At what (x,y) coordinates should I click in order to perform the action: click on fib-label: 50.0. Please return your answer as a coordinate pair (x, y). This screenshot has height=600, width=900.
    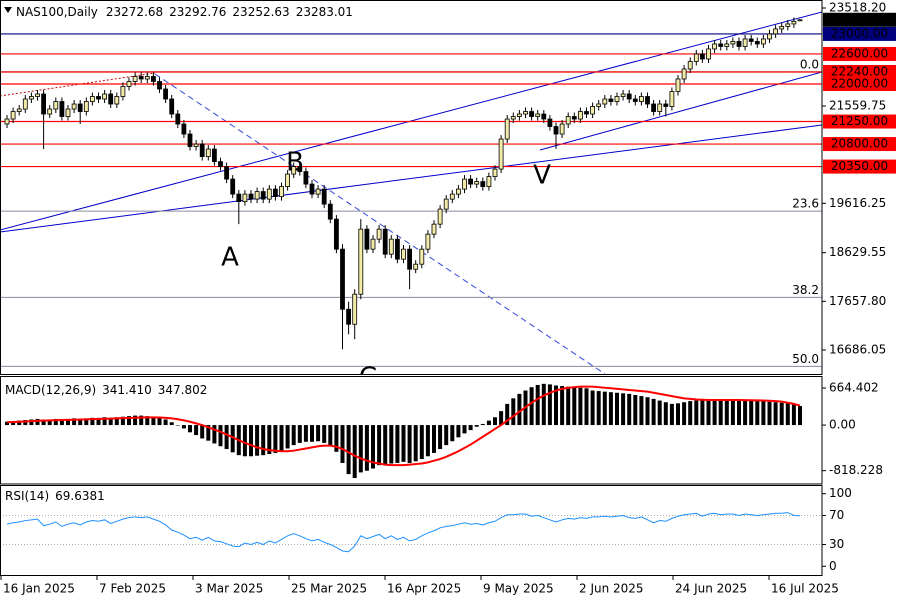
    Looking at the image, I should click on (805, 359).